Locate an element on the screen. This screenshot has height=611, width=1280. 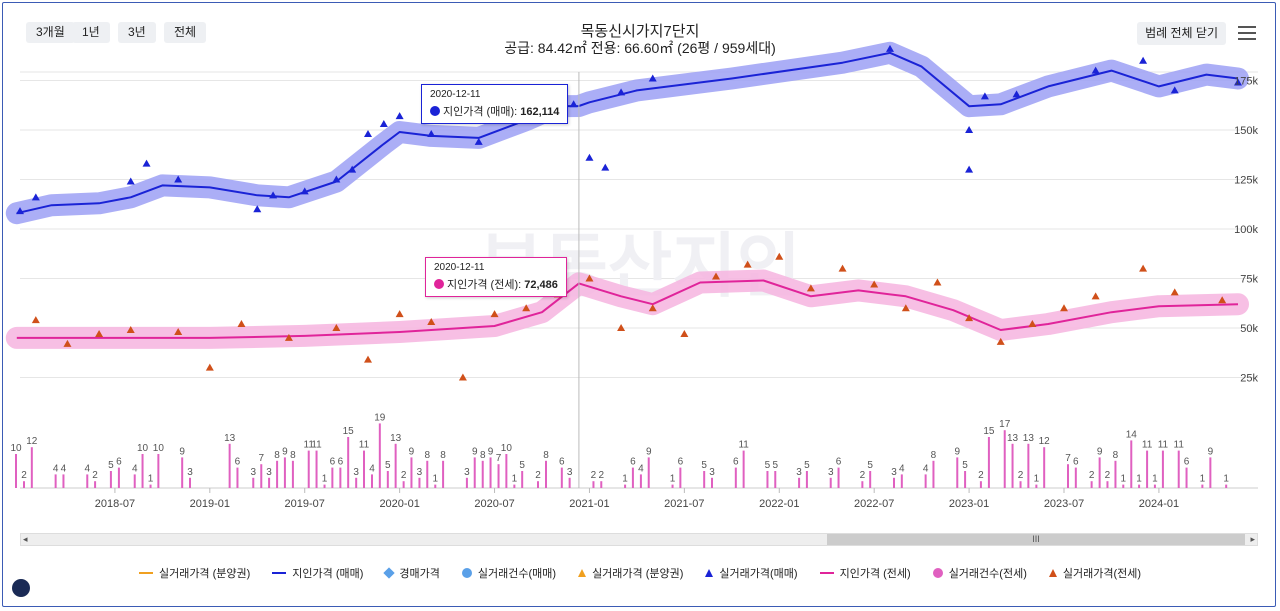
legend-item-5: 실거래가격(매매) is located at coordinates (751, 573).